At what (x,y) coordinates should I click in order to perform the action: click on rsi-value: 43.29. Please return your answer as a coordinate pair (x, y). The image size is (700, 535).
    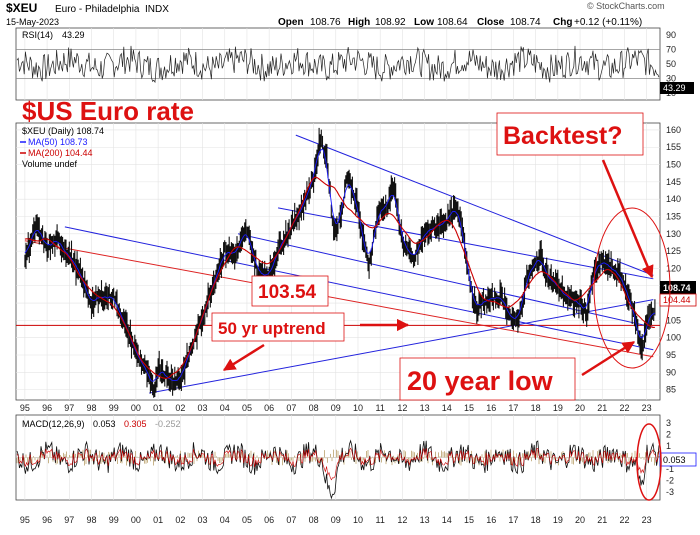
    Looking at the image, I should click on (73, 35).